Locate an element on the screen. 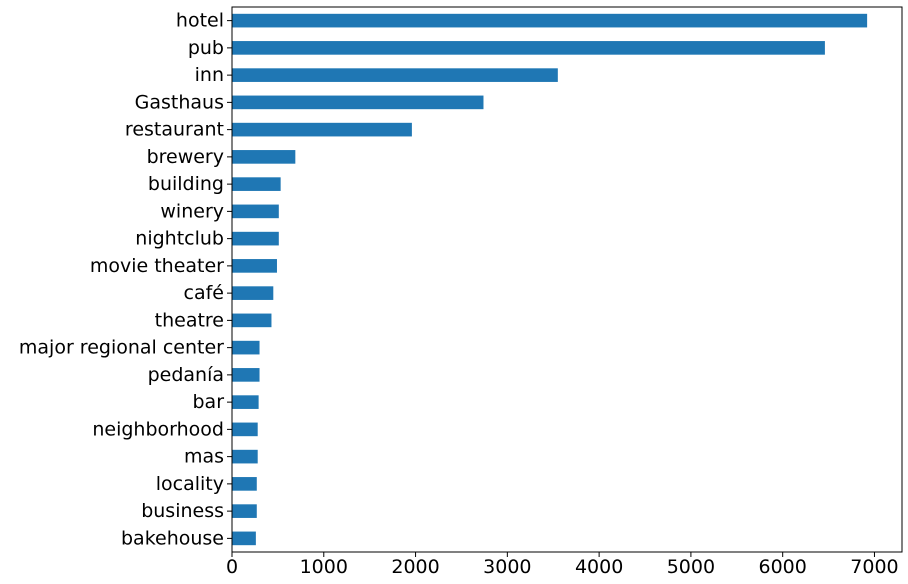 This screenshot has width=908, height=584. category-label-7: winery is located at coordinates (192, 211).